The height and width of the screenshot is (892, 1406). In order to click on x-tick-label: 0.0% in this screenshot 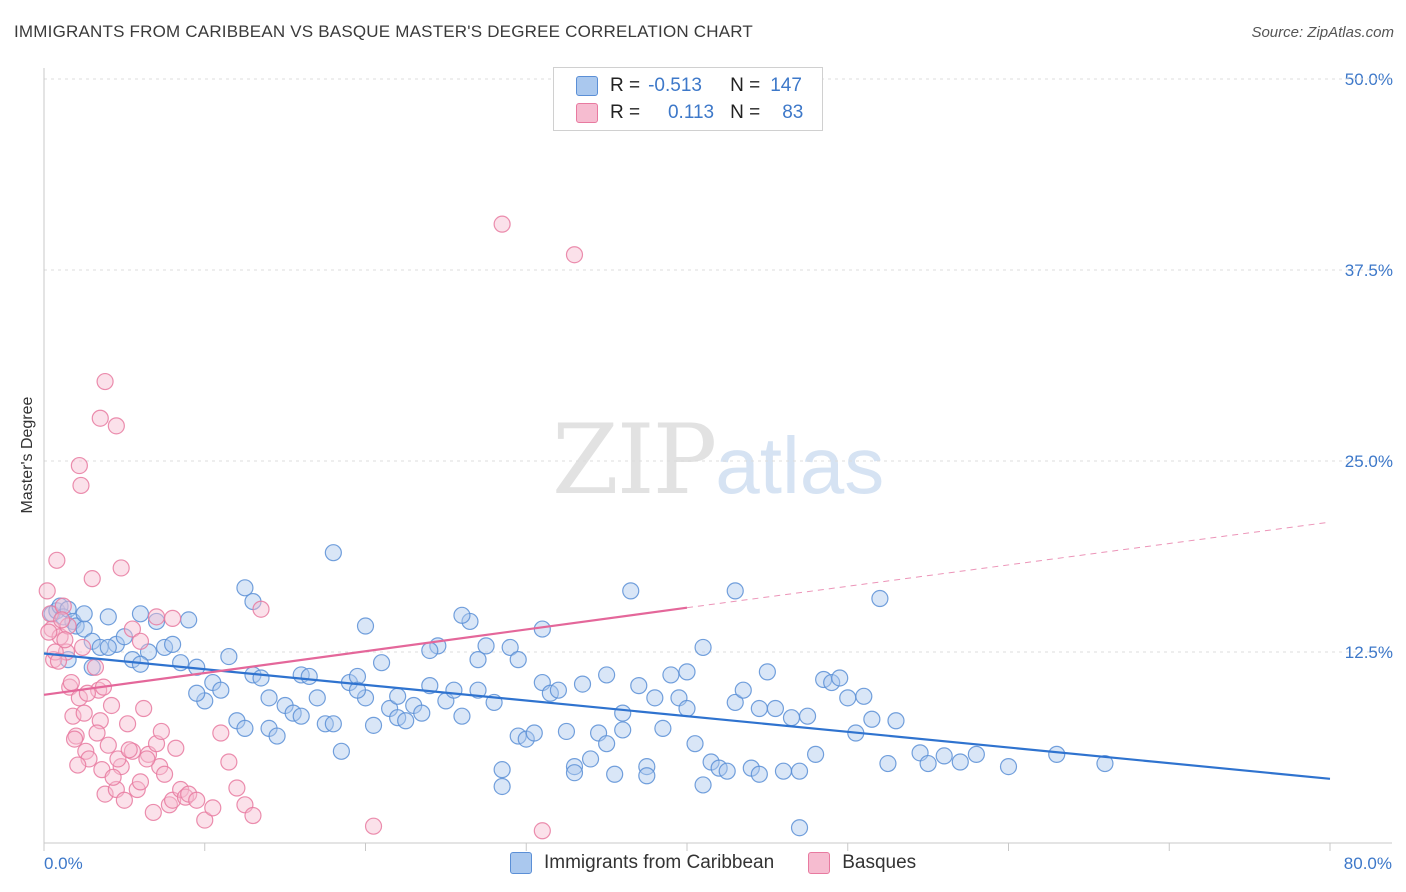, I will do `click(63, 863)`.